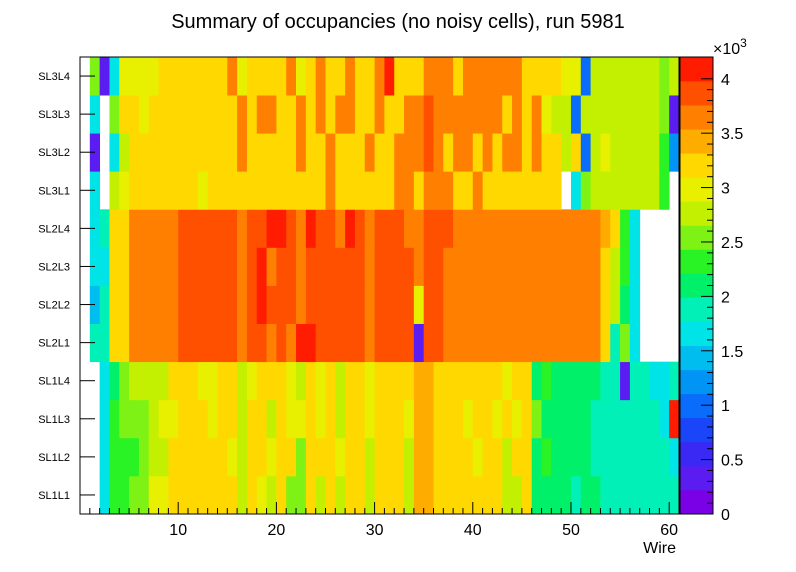 The image size is (796, 572). I want to click on y-tick-label: SL3L4, so click(54, 77).